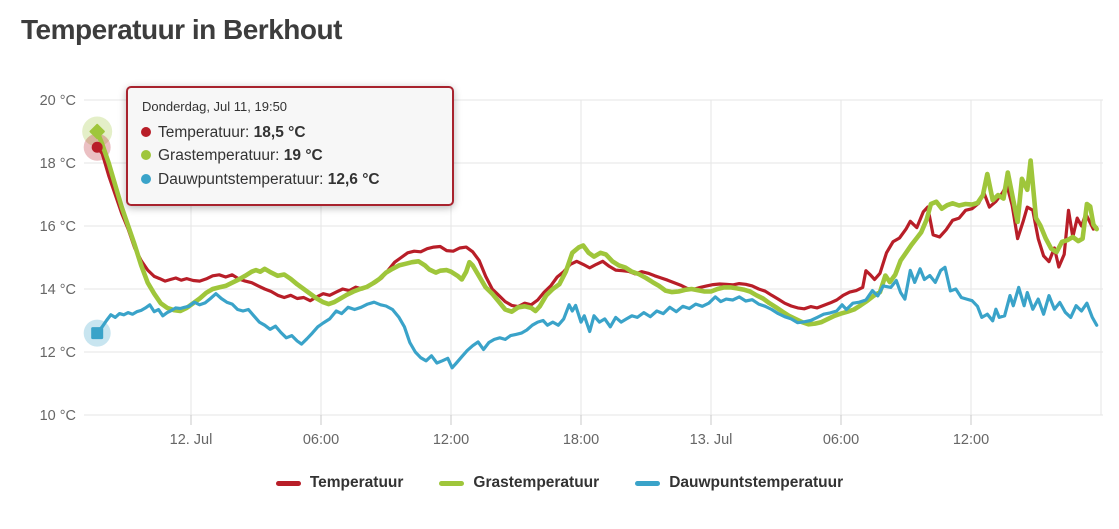  Describe the element at coordinates (452, 483) in the screenshot. I see `grastemperatuur-line-swatch-icon` at that location.